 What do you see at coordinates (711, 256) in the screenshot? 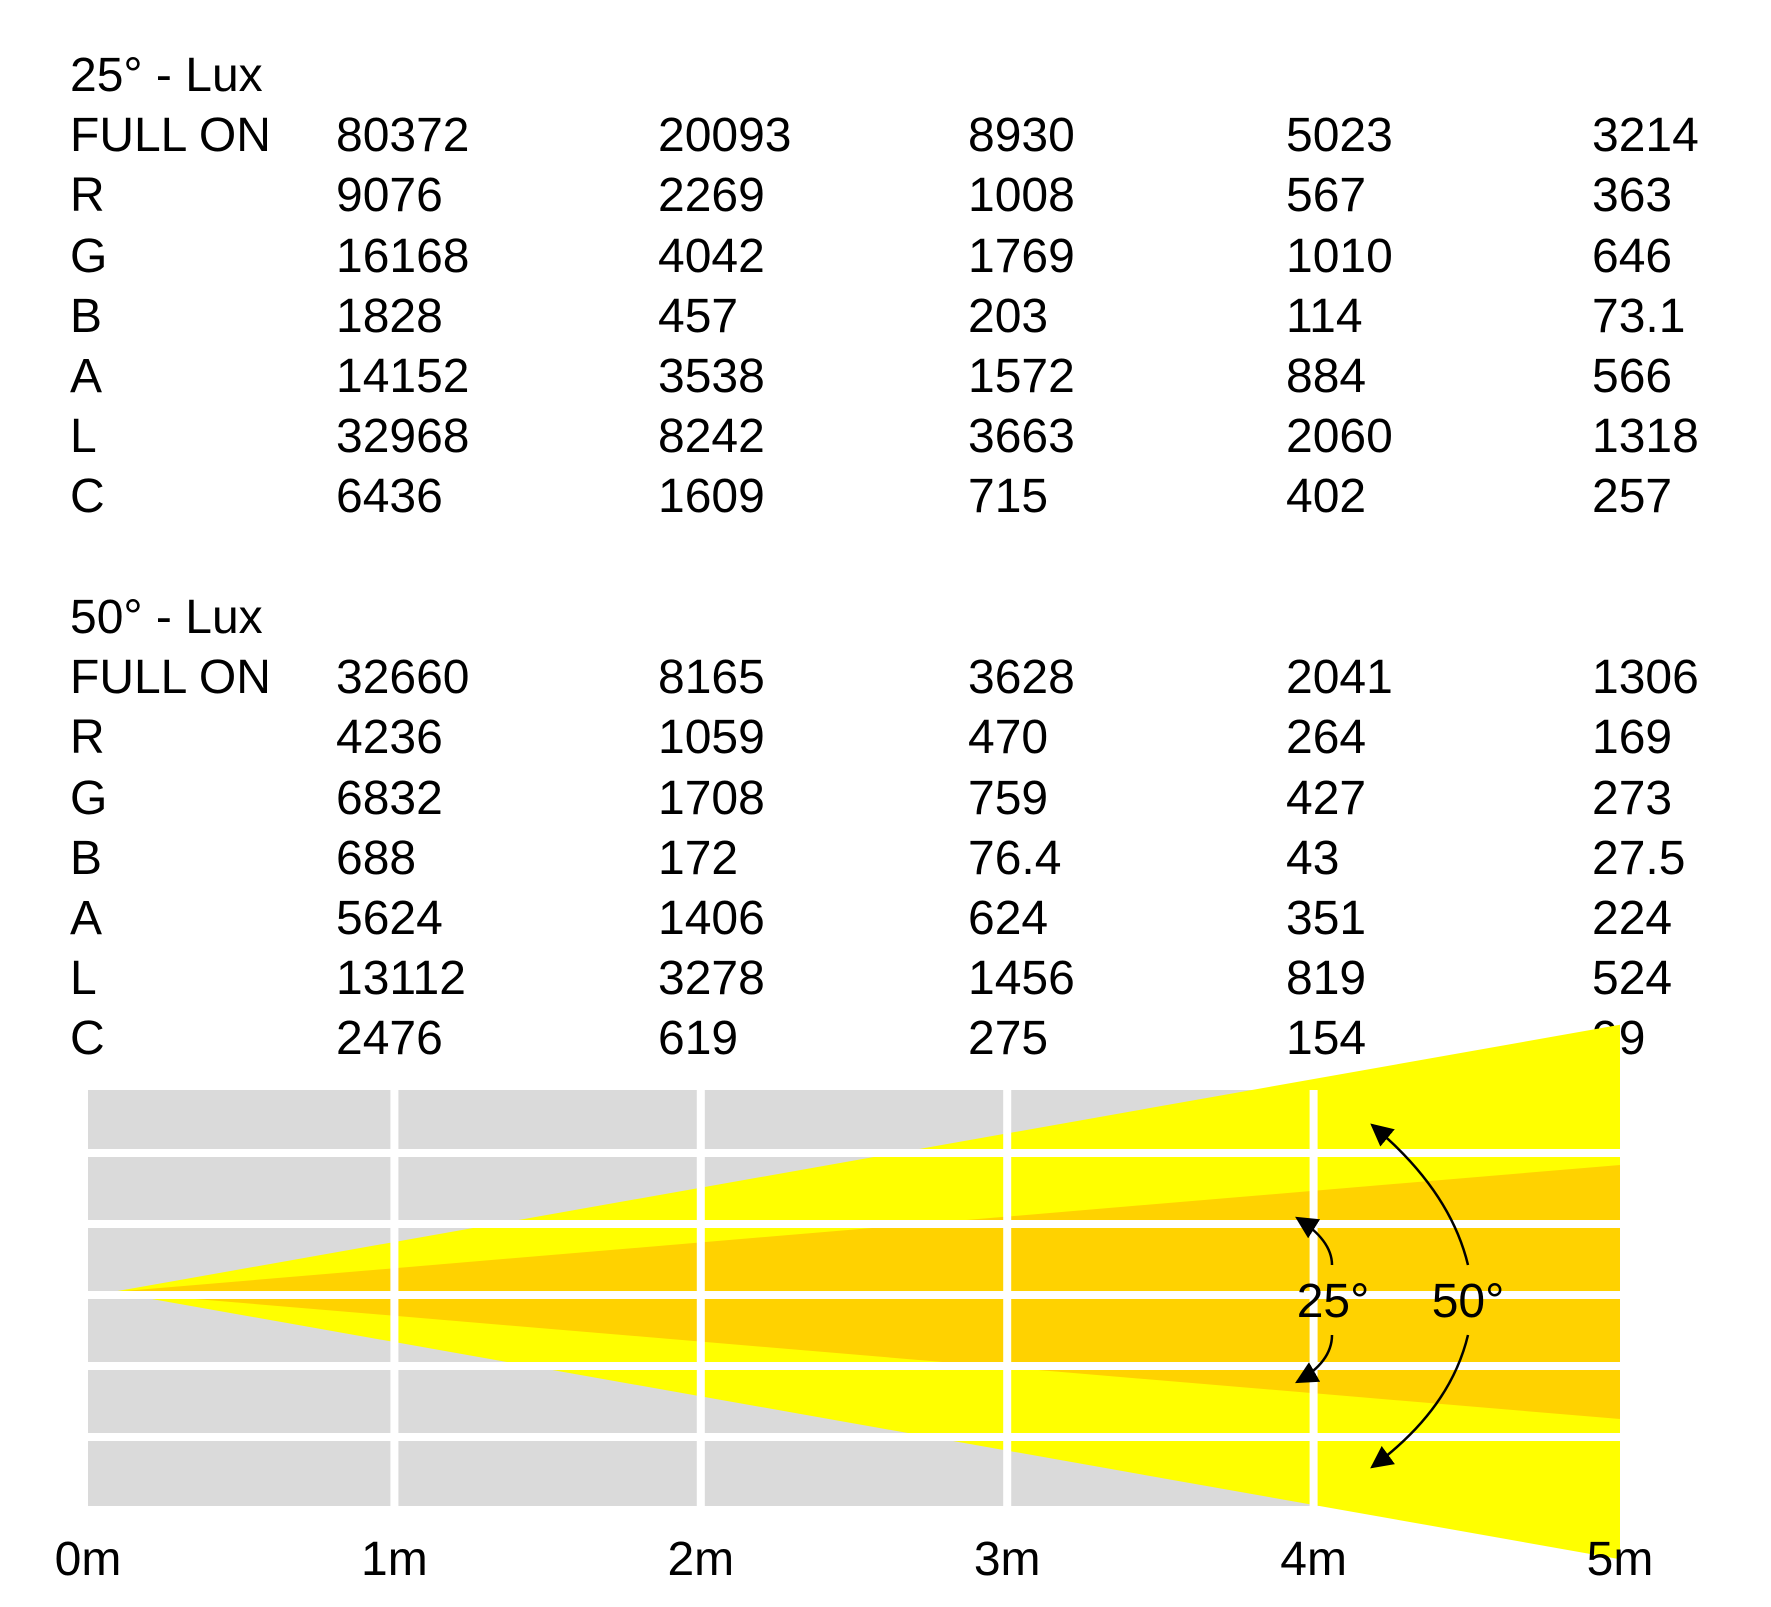
I see `table-cell: 4042` at bounding box center [711, 256].